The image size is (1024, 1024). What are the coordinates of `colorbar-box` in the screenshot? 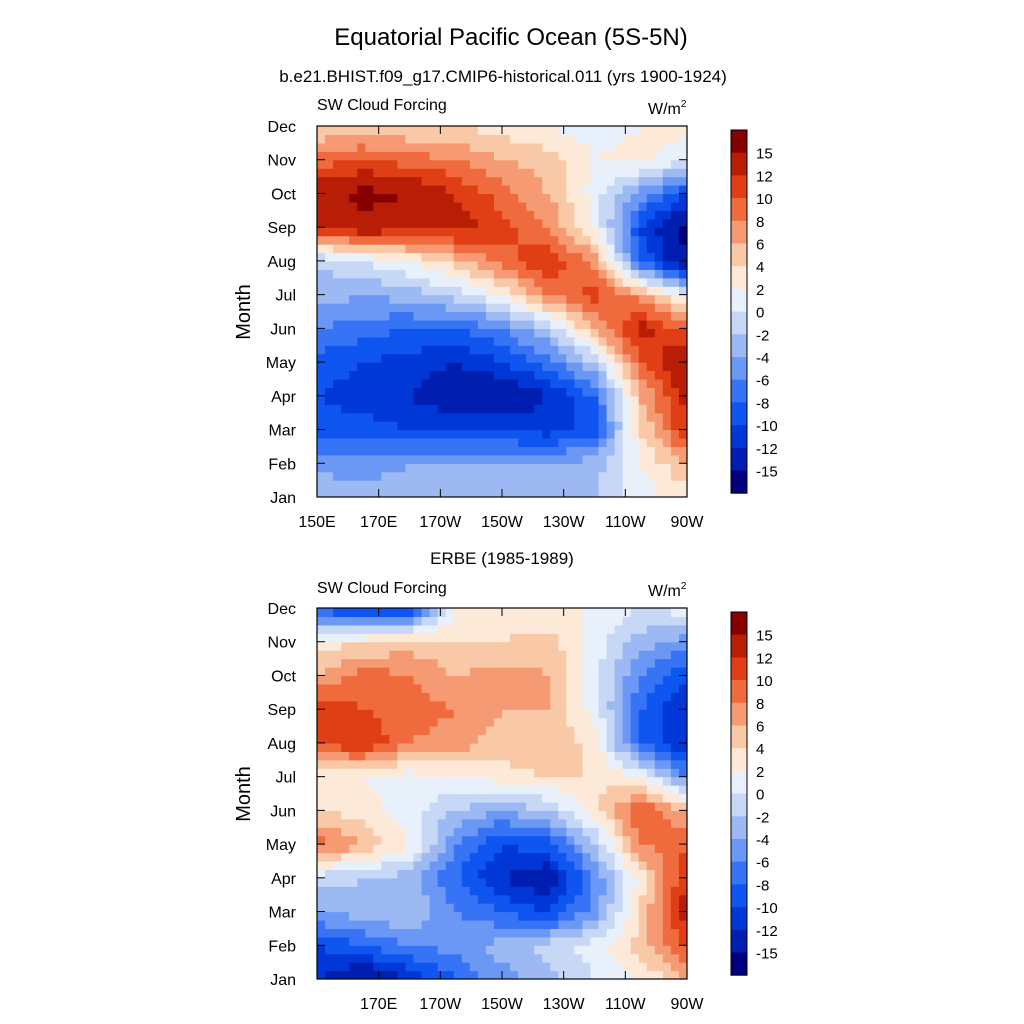 It's located at (739, 482).